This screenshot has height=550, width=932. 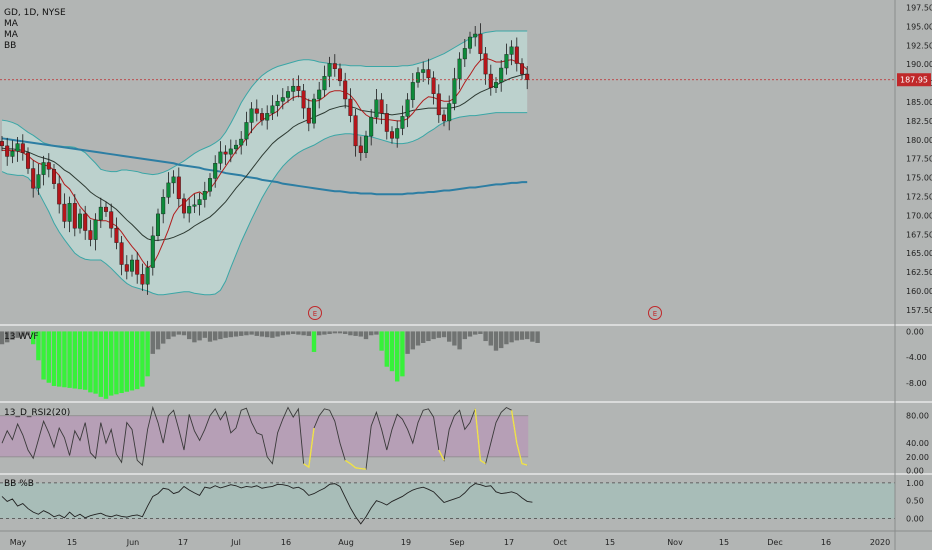 What do you see at coordinates (264, 166) in the screenshot?
I see `ma-slow-line` at bounding box center [264, 166].